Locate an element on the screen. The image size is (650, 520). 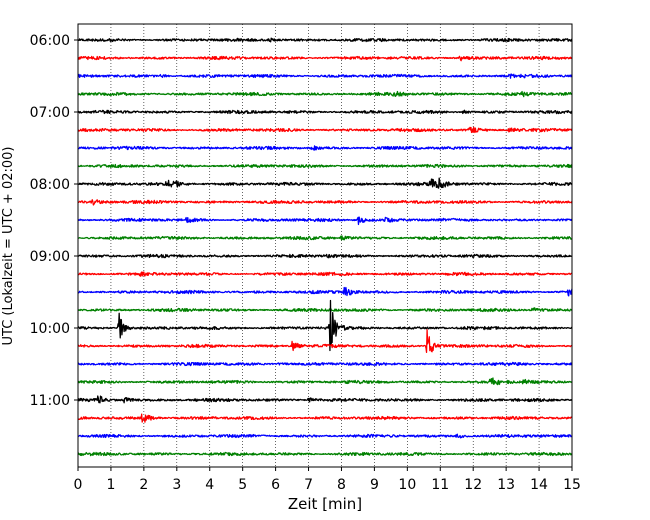
x-tick-label: 2 is located at coordinates (143, 485).